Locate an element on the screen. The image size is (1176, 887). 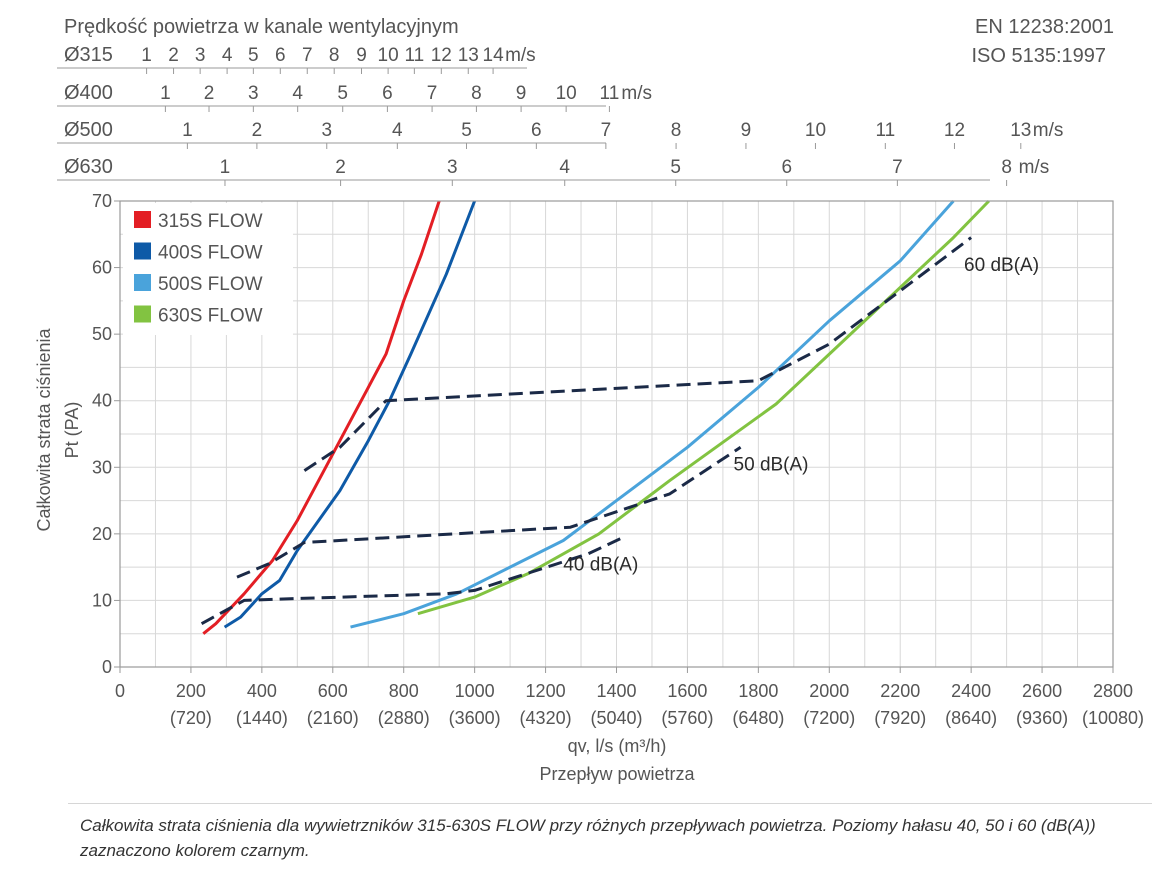
standard-label: EN 12238:2001 is located at coordinates (1044, 27).